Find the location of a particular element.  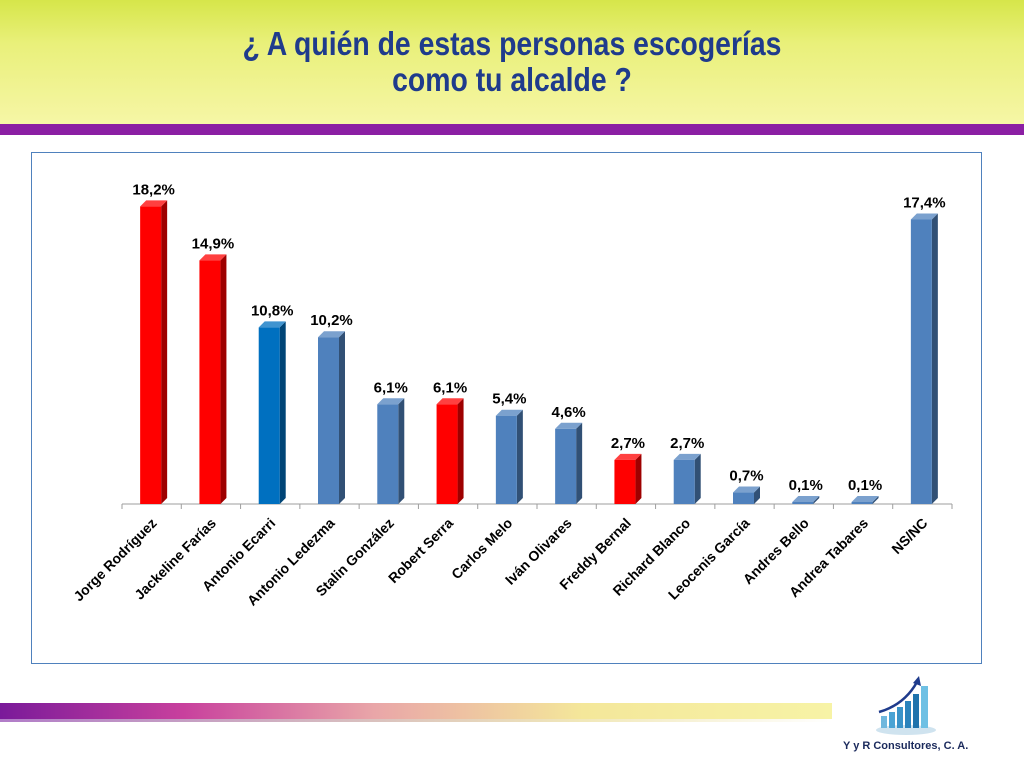

header-divider-band is located at coordinates (512, 129).